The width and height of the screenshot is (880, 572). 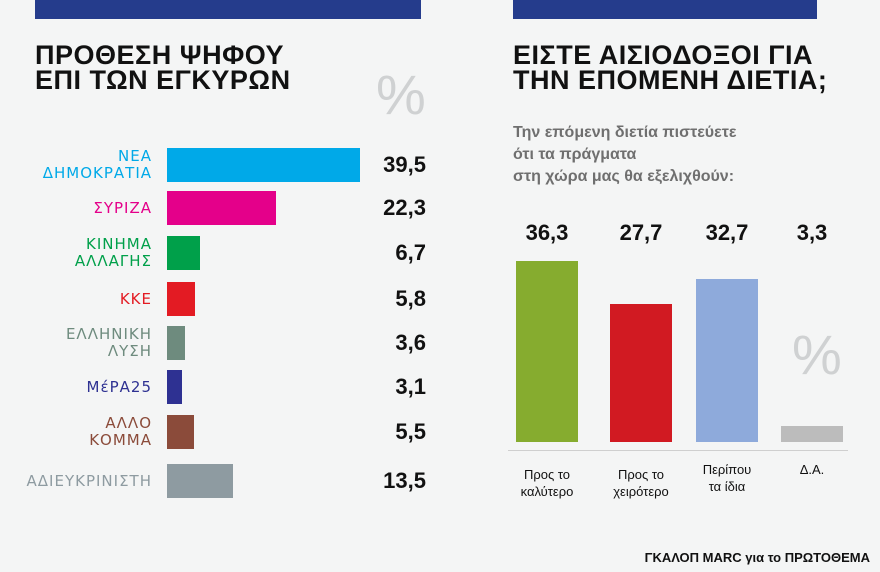 I want to click on subtitle-line: Την επόμενη διετία πιστεύετε, so click(x=625, y=132).